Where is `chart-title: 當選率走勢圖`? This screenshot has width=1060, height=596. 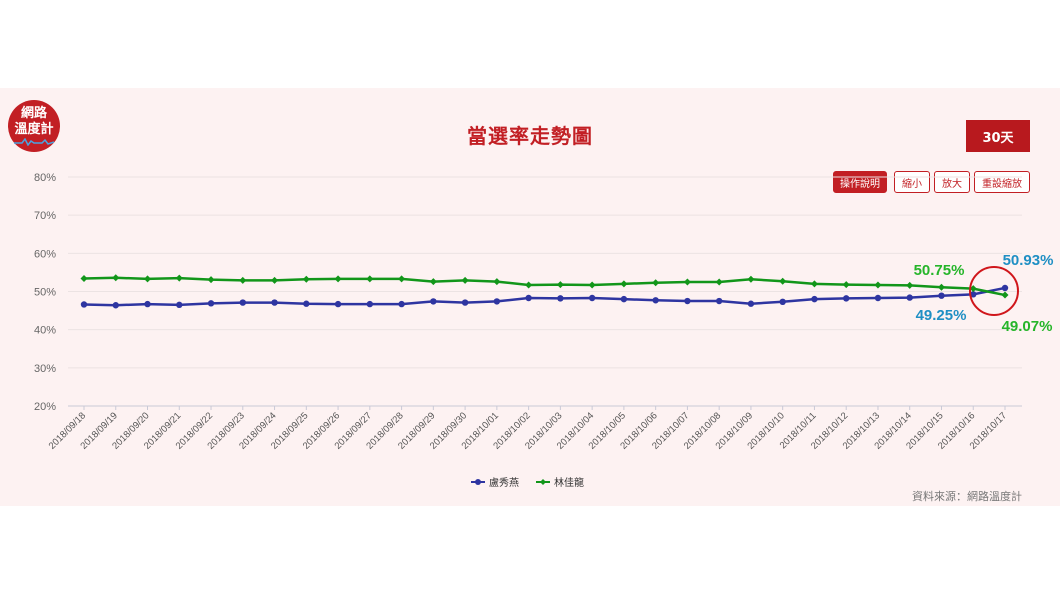
chart-title: 當選率走勢圖 is located at coordinates (530, 136).